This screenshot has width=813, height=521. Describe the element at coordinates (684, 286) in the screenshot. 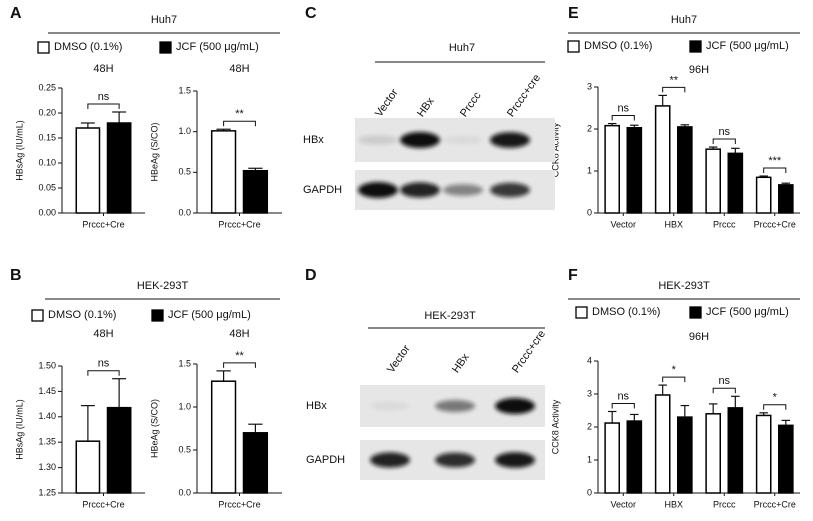

I see `panel-title: HEK-293T` at that location.